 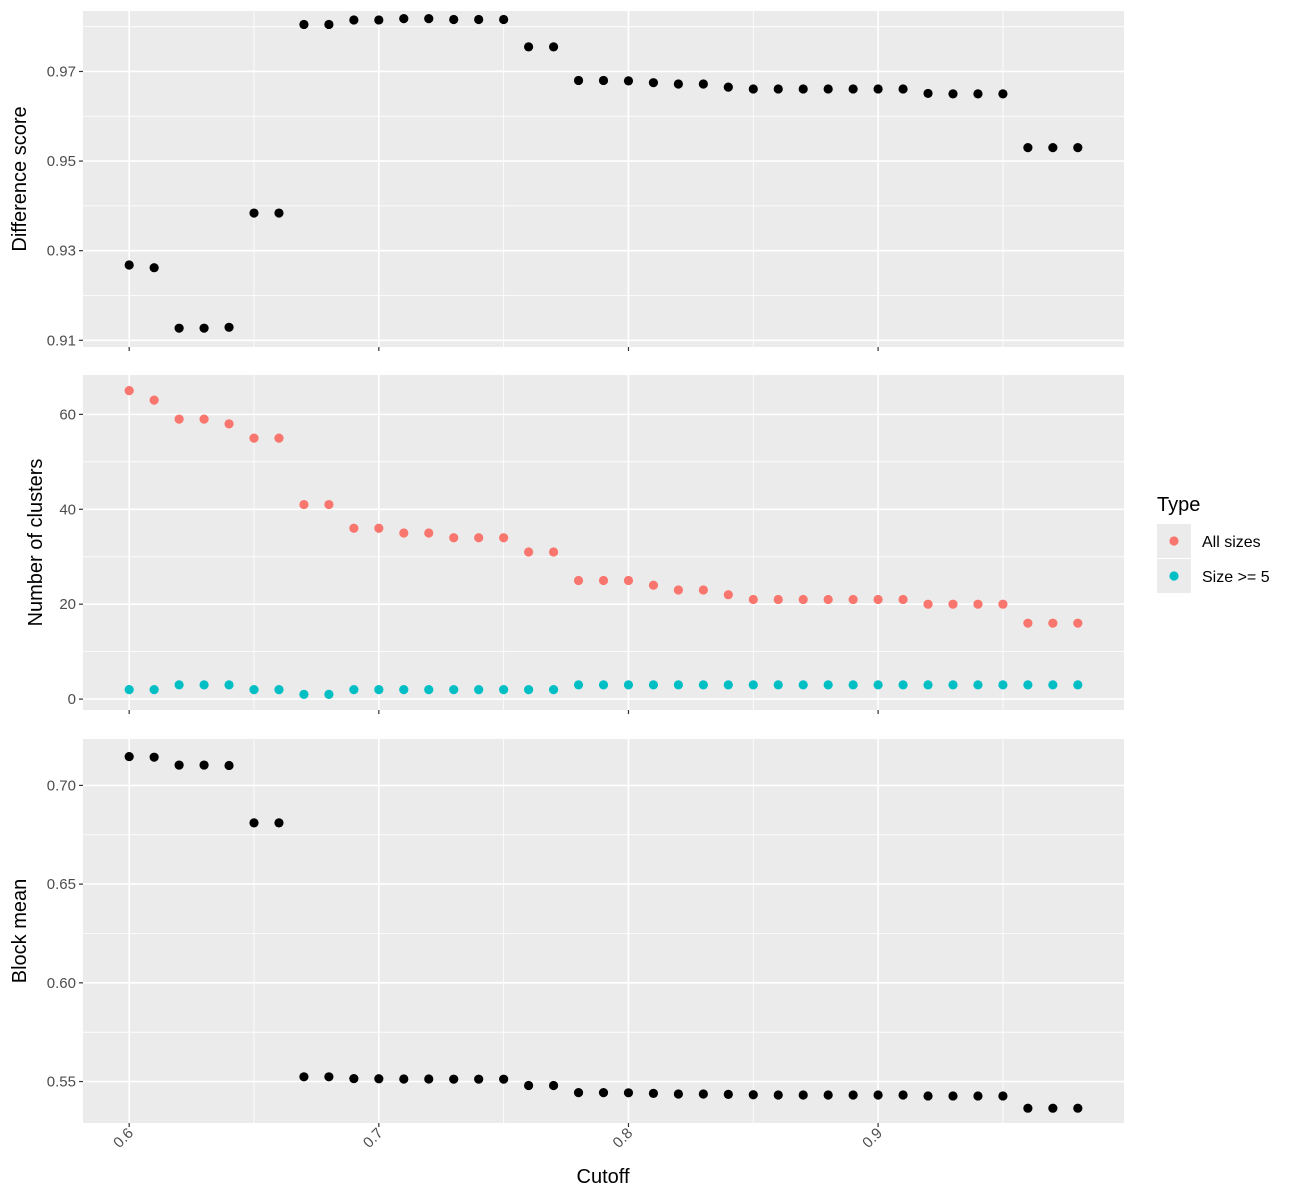 I want to click on x-tick-labels: 0.6 0.7 0.8 0.9, so click(x=498, y=1138).